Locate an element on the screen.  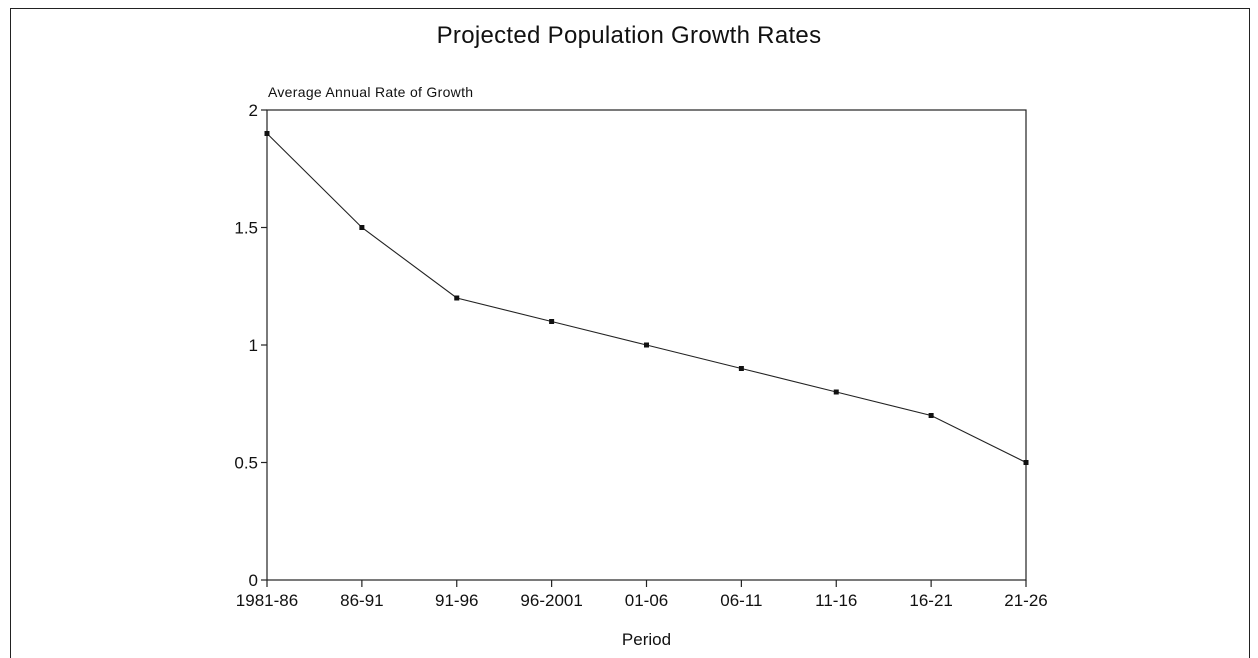
x-axis-label: Period is located at coordinates (646, 639).